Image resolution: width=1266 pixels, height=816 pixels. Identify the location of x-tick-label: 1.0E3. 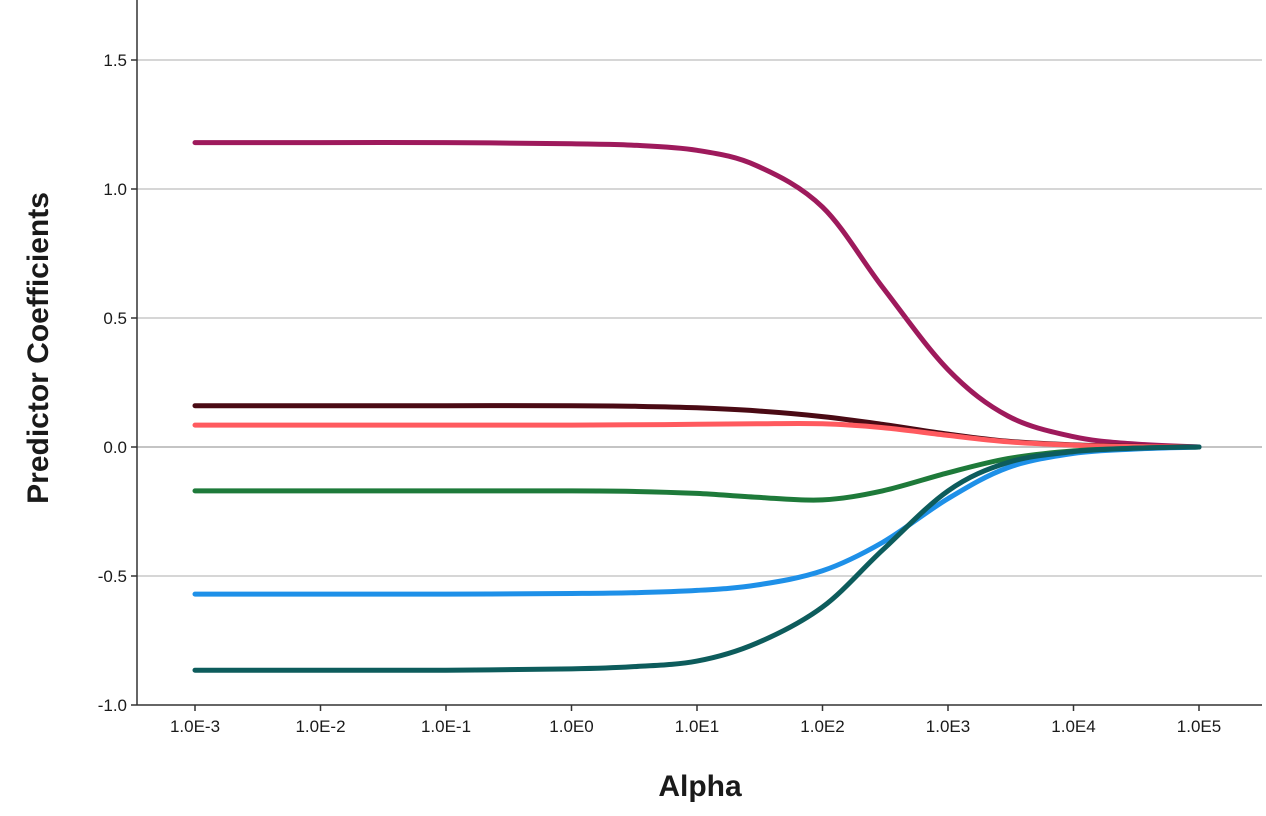
(948, 726).